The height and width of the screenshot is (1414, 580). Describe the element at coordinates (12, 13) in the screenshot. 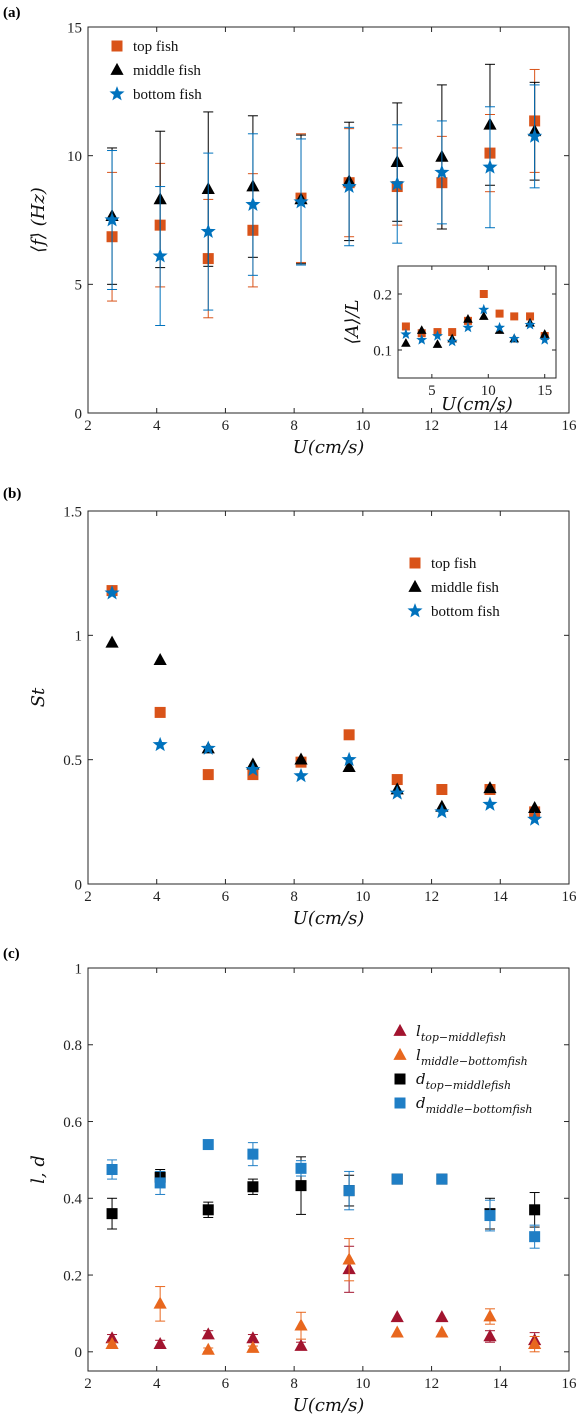

I see `panel-label: (a)` at that location.